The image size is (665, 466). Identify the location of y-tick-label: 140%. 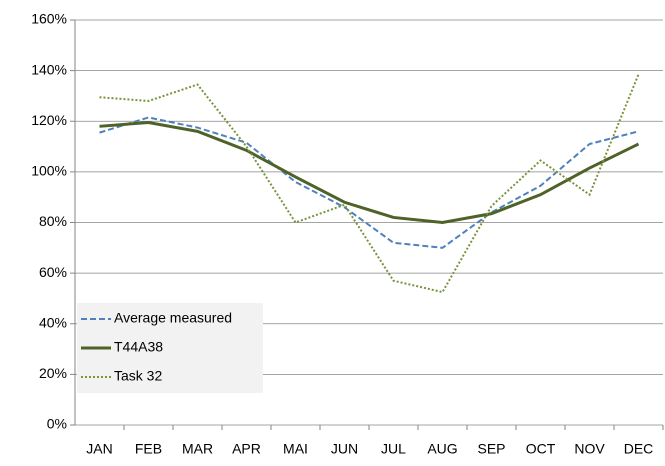
(49, 69).